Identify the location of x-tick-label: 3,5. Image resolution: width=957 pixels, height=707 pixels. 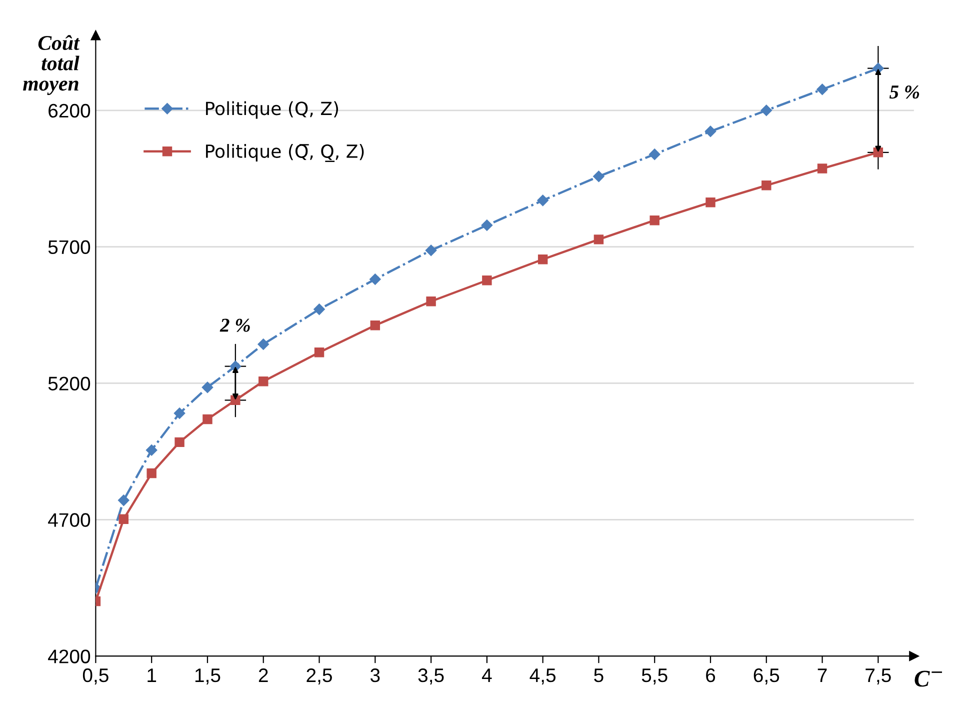
(431, 676).